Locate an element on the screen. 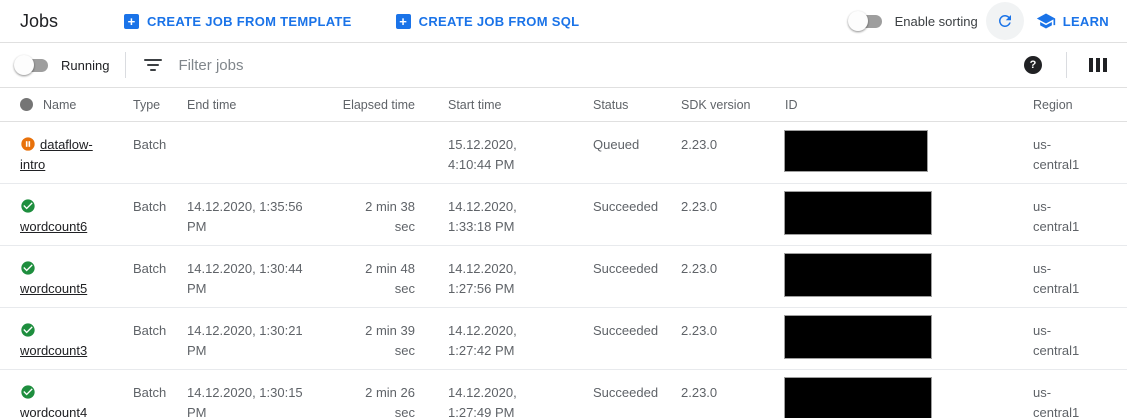  cell-end-time: 14.12.2020, 1:30:21 PM is located at coordinates (245, 340).